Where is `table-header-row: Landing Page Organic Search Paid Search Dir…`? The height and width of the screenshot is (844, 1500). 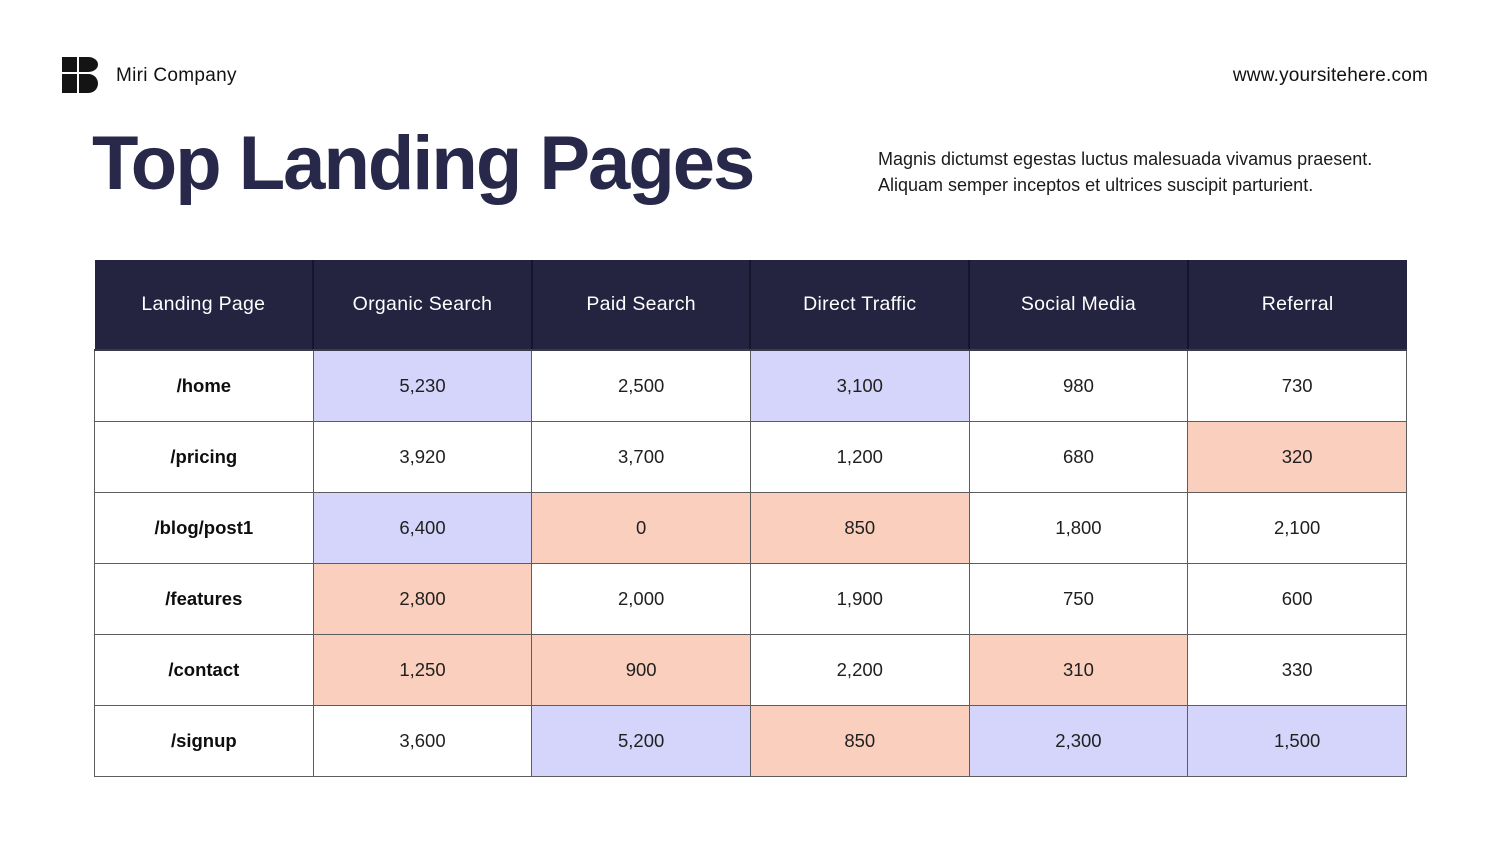 table-header-row: Landing Page Organic Search Paid Search Dir… is located at coordinates (750, 305).